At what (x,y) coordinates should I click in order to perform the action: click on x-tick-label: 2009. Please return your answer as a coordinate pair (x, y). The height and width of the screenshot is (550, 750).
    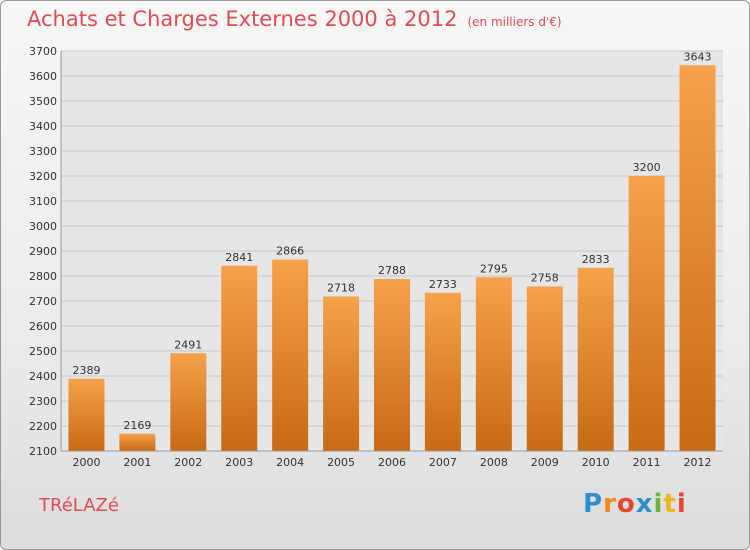
    Looking at the image, I should click on (545, 462).